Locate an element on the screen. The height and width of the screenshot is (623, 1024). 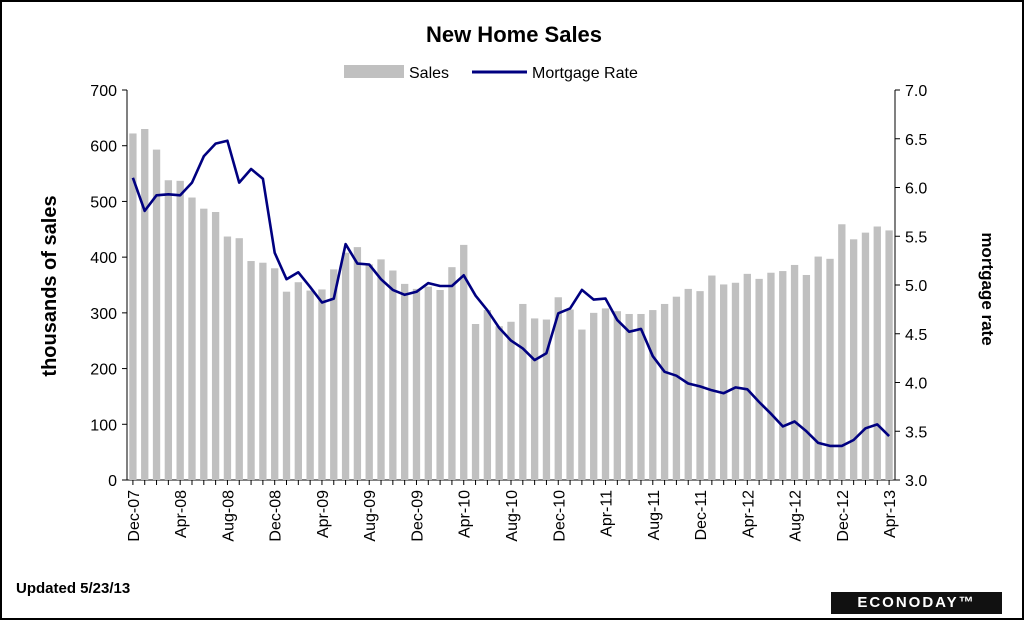
legend-sales-label: Sales is located at coordinates (429, 73).